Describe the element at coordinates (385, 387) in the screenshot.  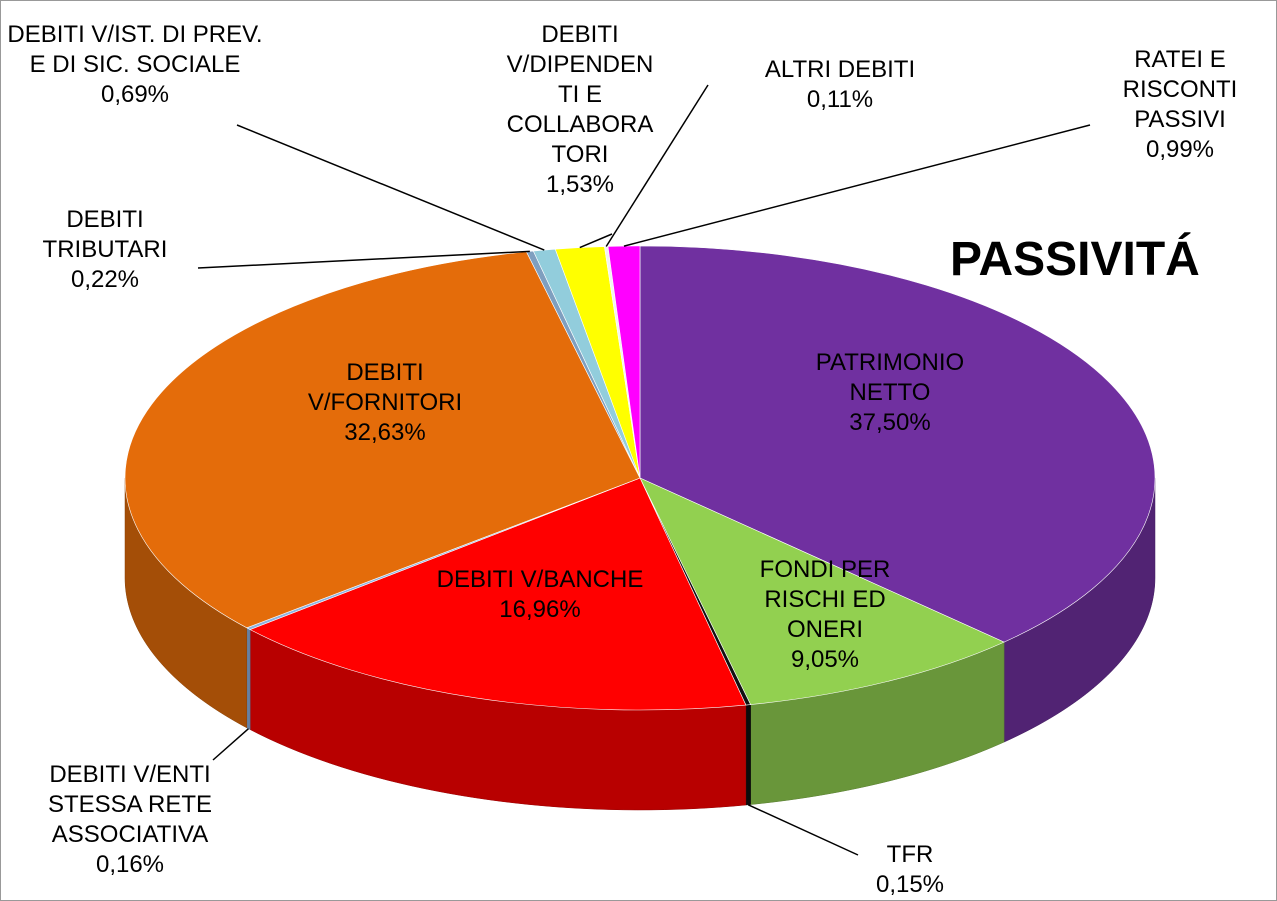
I see `category-name: DEBITI V/FORNITORI` at that location.